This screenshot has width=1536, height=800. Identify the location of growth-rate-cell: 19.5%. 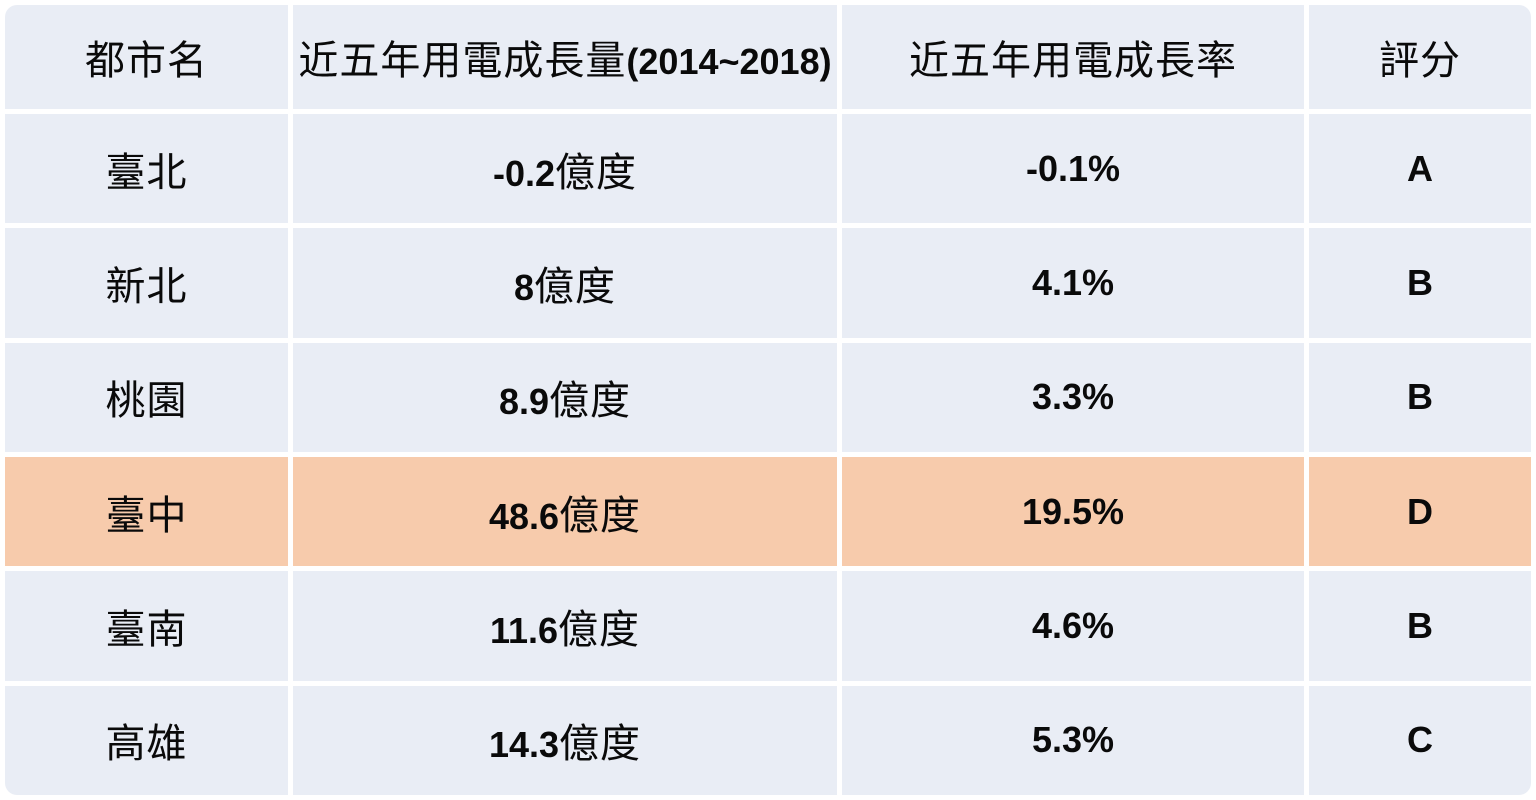
(1073, 511).